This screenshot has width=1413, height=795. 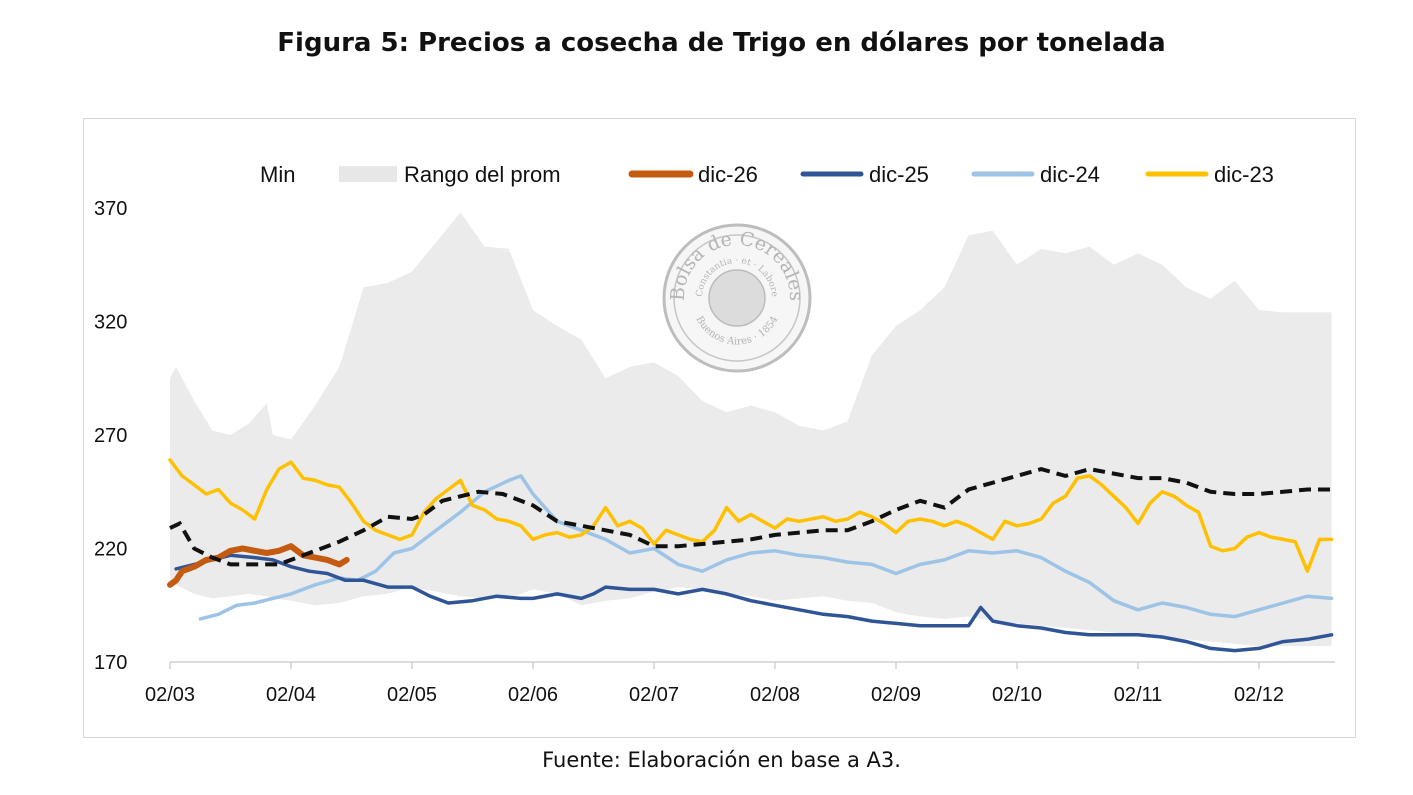 I want to click on legend-item-rango-del-prom: Rango del prom, so click(x=450, y=174).